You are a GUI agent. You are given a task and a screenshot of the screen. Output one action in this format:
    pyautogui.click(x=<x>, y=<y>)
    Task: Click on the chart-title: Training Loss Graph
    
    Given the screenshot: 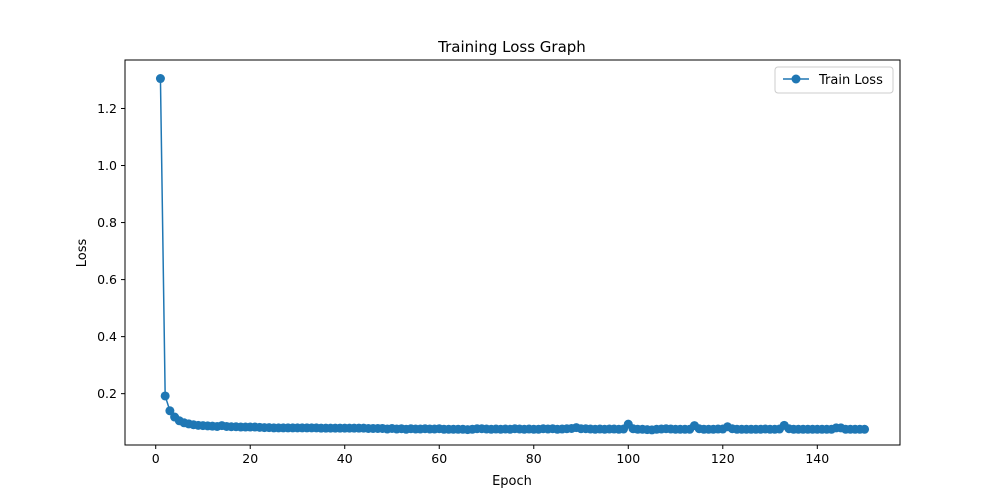 What is the action you would take?
    pyautogui.click(x=511, y=47)
    